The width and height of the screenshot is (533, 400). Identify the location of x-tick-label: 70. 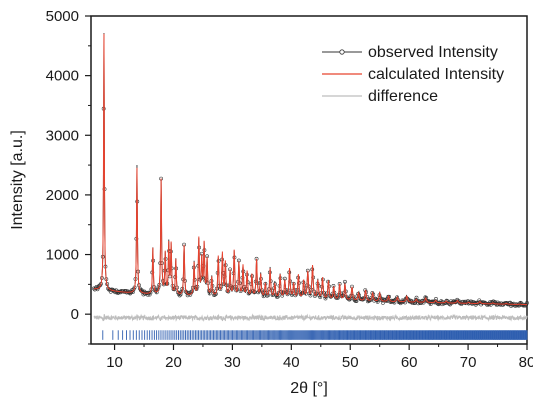
(468, 362).